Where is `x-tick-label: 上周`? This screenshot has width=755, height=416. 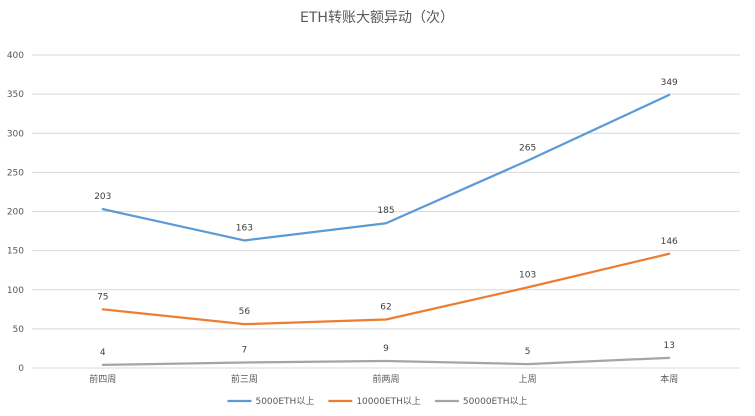 x-tick-label: 上周 is located at coordinates (528, 379).